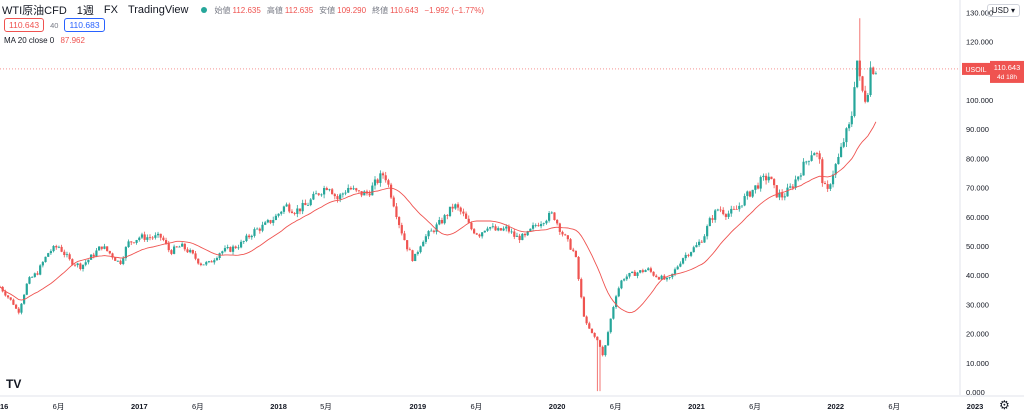 This screenshot has height=415, width=1024. Describe the element at coordinates (158, 10) in the screenshot. I see `source-label: TradingView` at that location.